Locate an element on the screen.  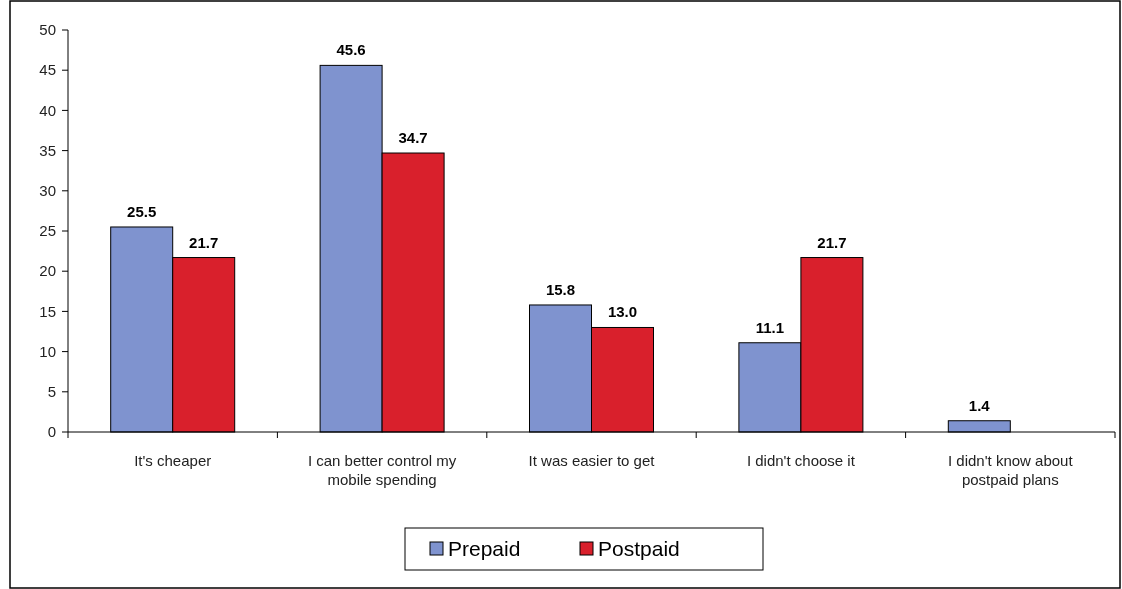
y-tick-label: 0 is located at coordinates (51, 432).